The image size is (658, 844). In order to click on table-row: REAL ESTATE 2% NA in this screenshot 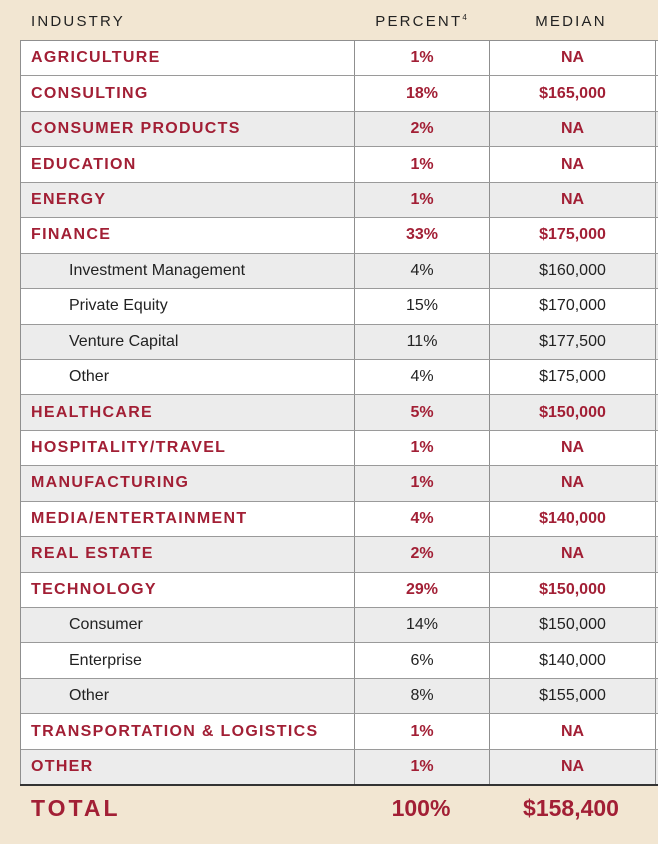, I will do `click(339, 555)`.